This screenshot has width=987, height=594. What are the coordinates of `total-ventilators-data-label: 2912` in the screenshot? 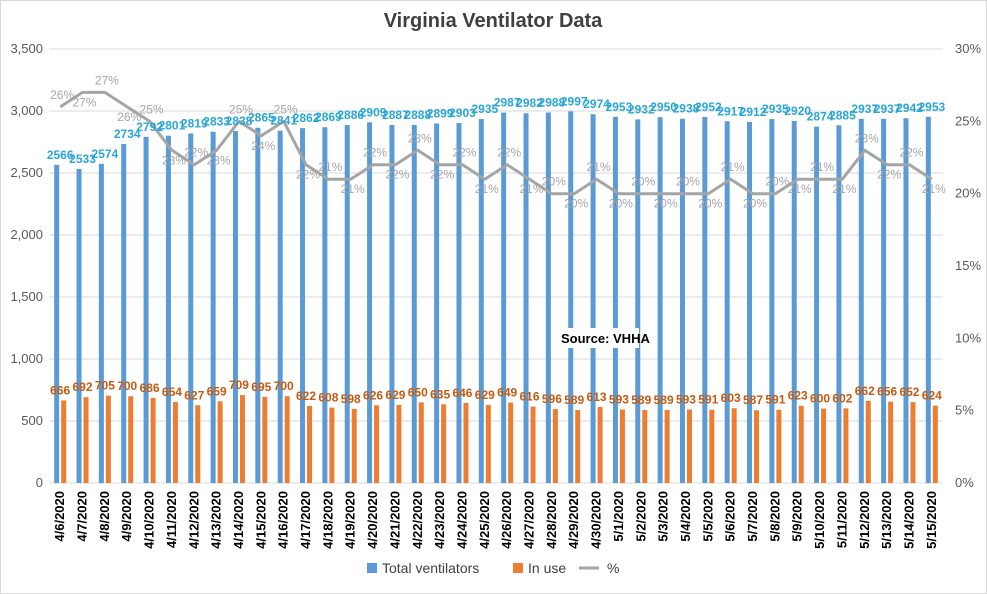 It's located at (753, 112).